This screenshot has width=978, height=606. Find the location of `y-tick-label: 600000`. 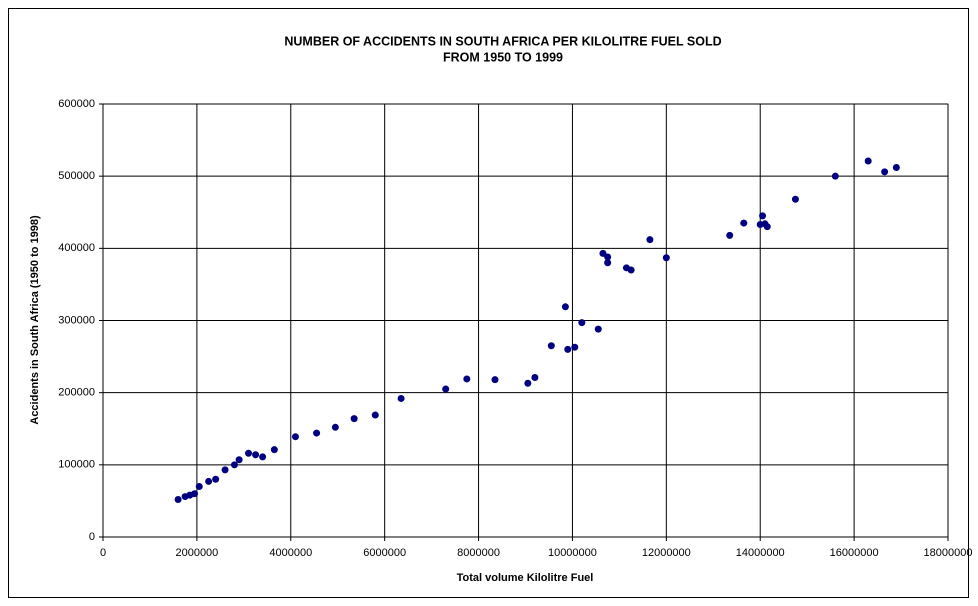

y-tick-label: 600000 is located at coordinates (76, 104).